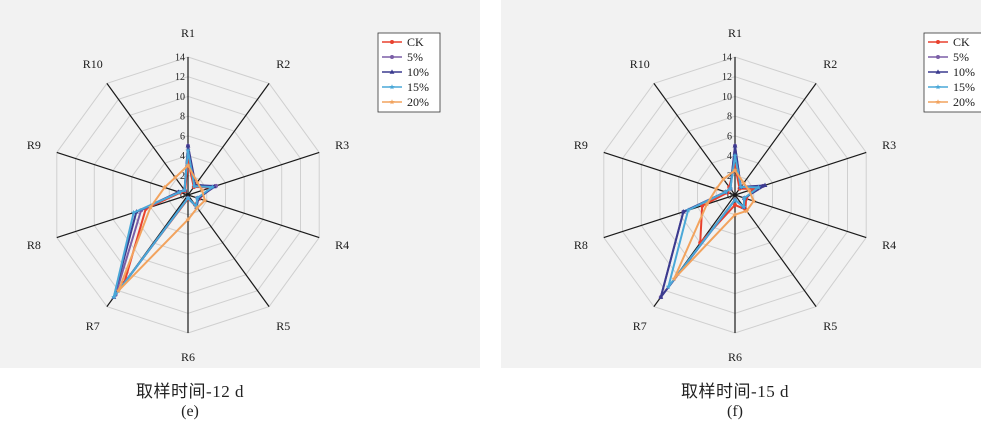 The image size is (981, 428). I want to click on series-line-10pct, so click(164, 221).